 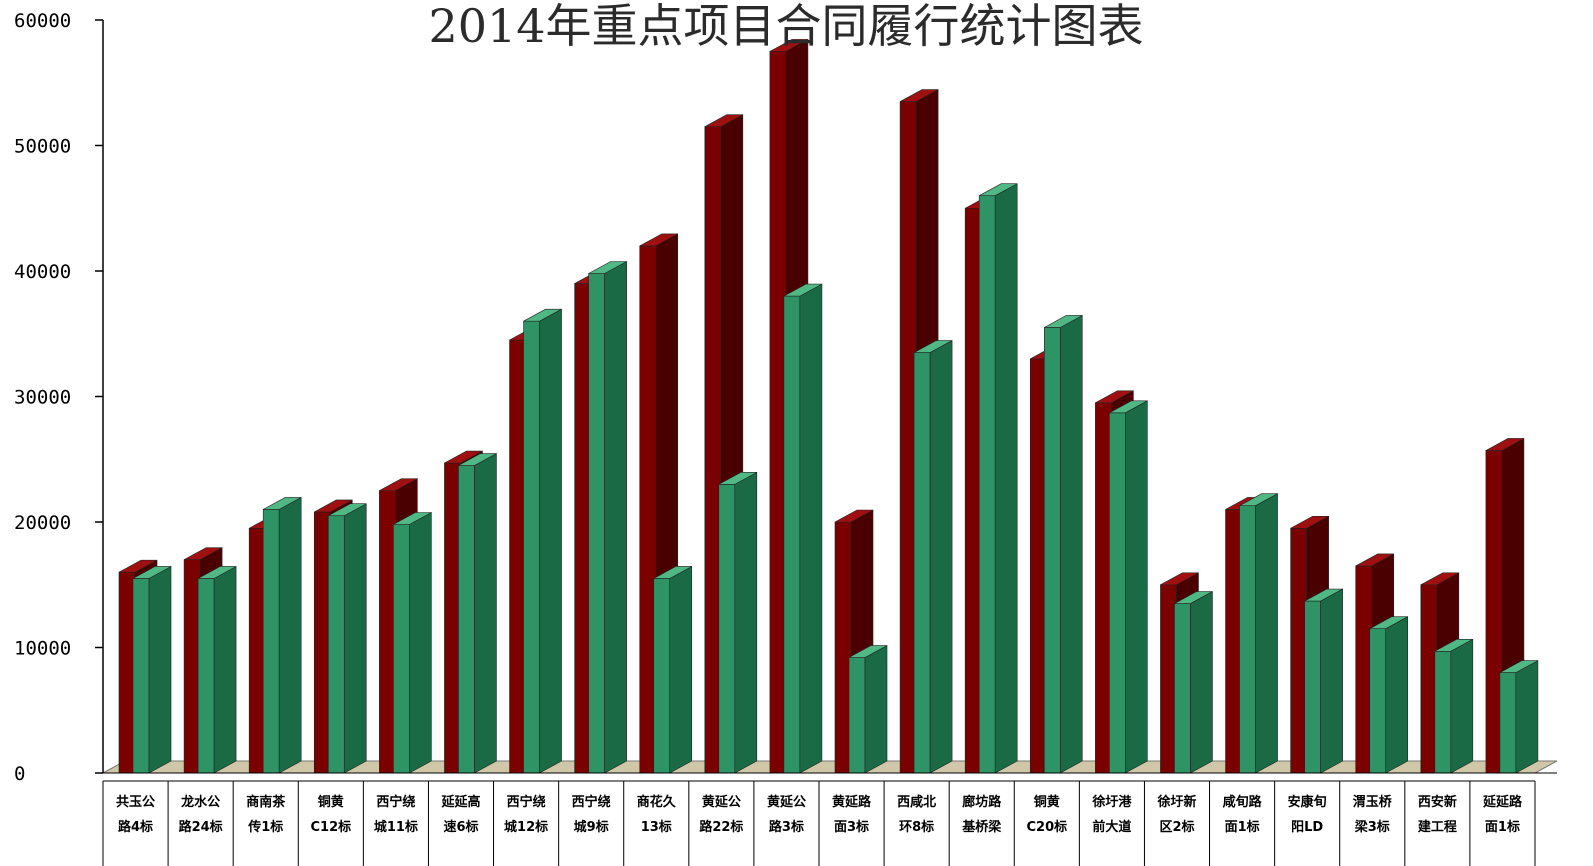 What do you see at coordinates (1111, 802) in the screenshot?
I see `category-label: 徐圩港` at bounding box center [1111, 802].